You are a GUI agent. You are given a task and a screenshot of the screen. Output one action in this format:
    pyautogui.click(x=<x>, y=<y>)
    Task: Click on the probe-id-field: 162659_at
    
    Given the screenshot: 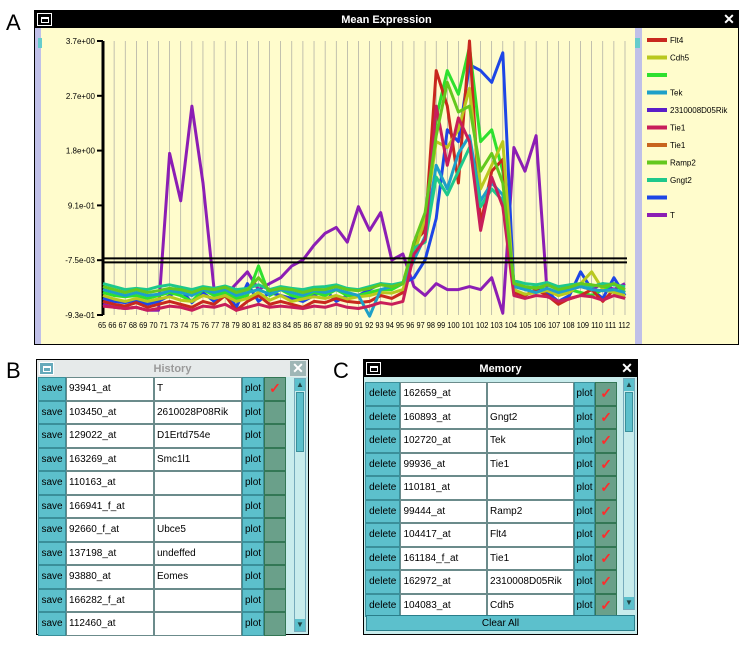 What is the action you would take?
    pyautogui.click(x=444, y=394)
    